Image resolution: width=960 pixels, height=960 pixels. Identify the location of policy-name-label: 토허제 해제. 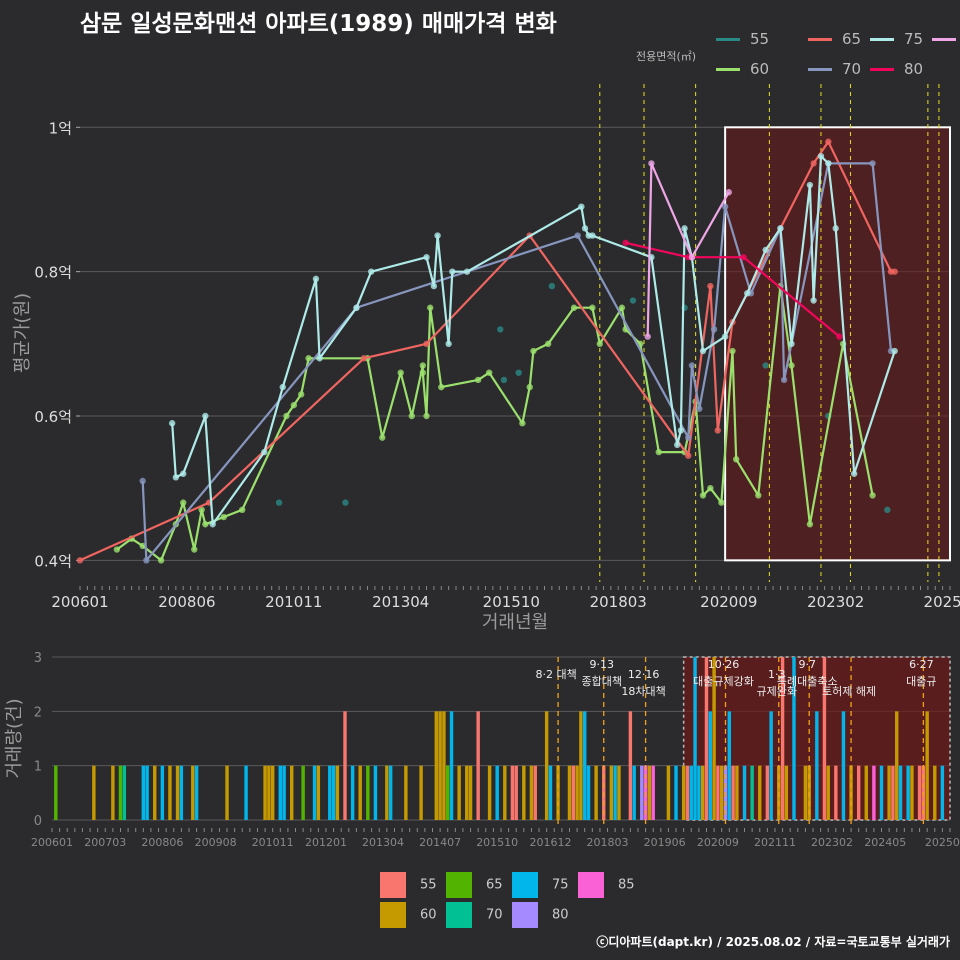
(849, 691).